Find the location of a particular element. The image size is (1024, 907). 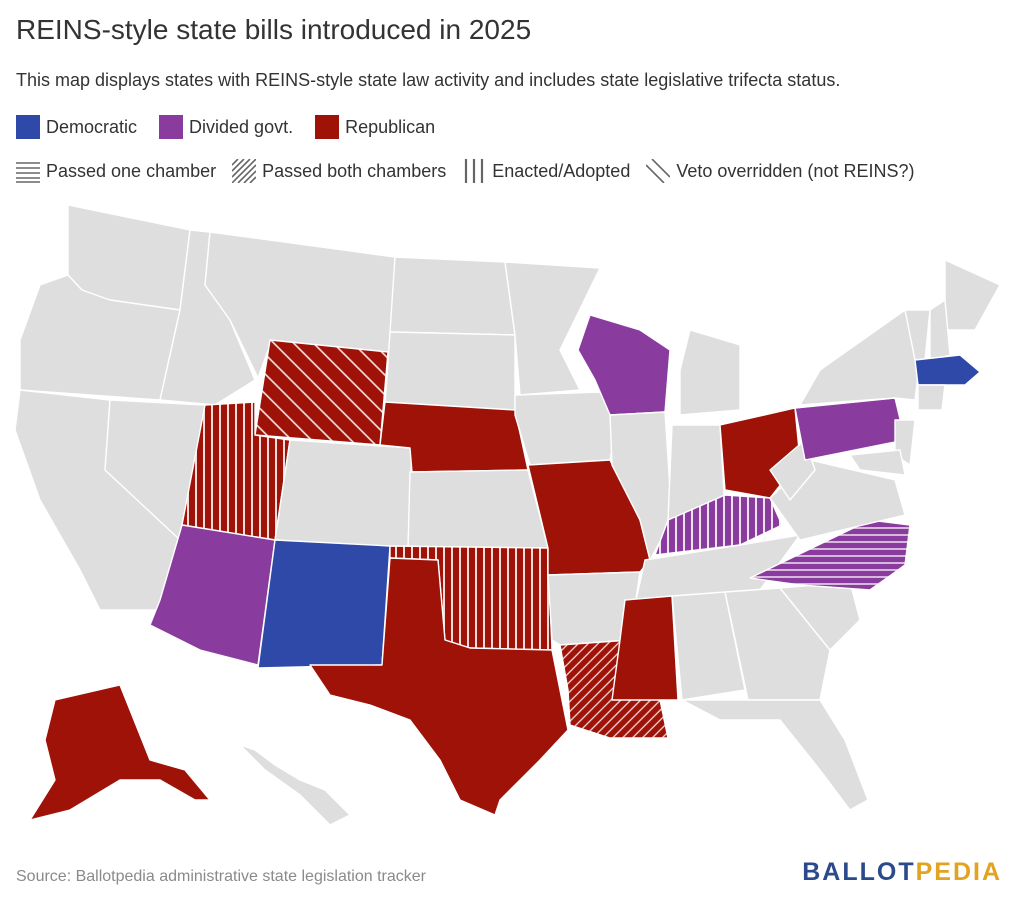

state-ny is located at coordinates (860, 357).